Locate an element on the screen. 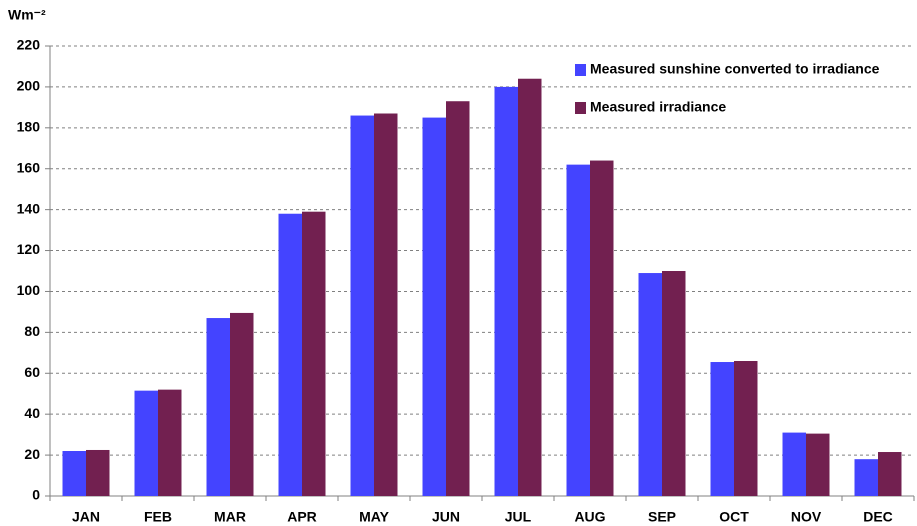  y-tick-label: 200 is located at coordinates (29, 86).